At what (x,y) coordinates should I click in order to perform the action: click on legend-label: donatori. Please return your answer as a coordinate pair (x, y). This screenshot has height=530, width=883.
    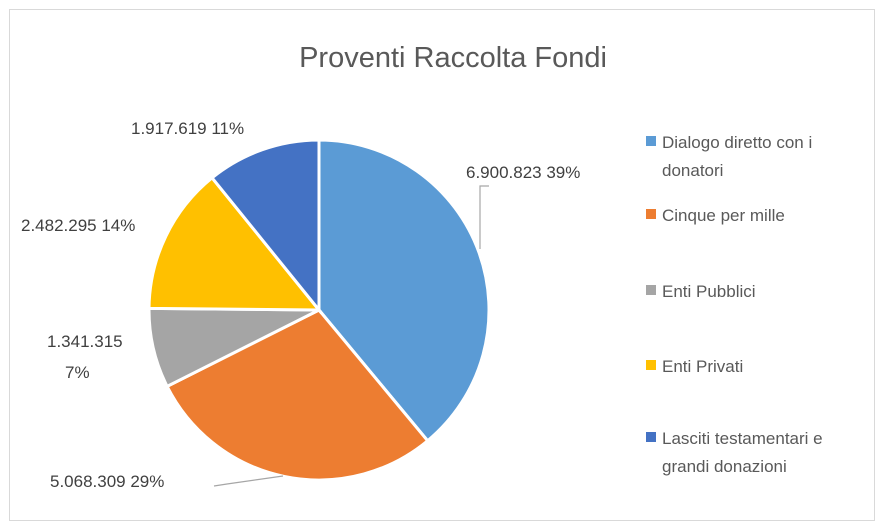
    Looking at the image, I should click on (692, 170).